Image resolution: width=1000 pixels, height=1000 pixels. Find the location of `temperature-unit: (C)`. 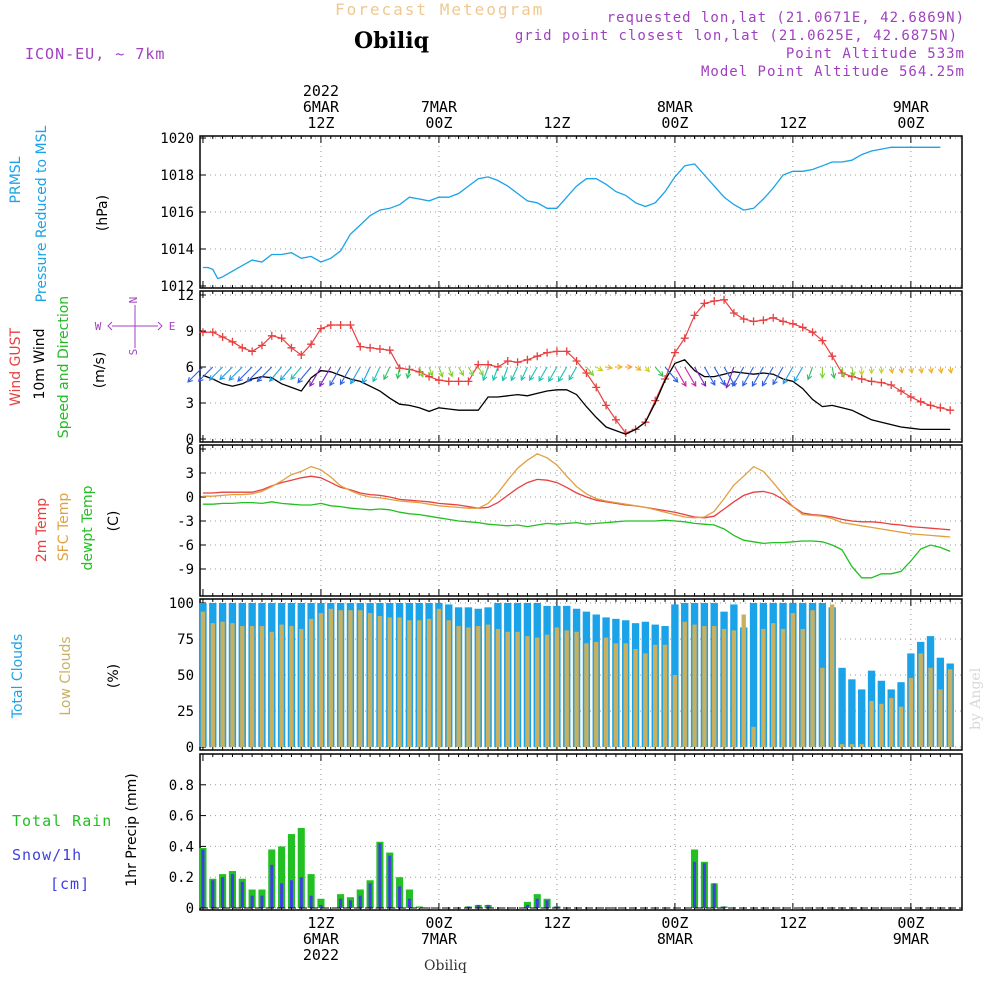

temperature-unit: (C) is located at coordinates (114, 521).